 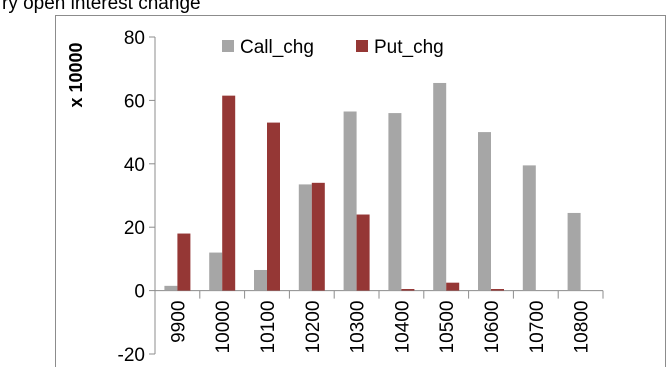 What do you see at coordinates (582, 327) in the screenshot?
I see `x-tick-label: 10800` at bounding box center [582, 327].